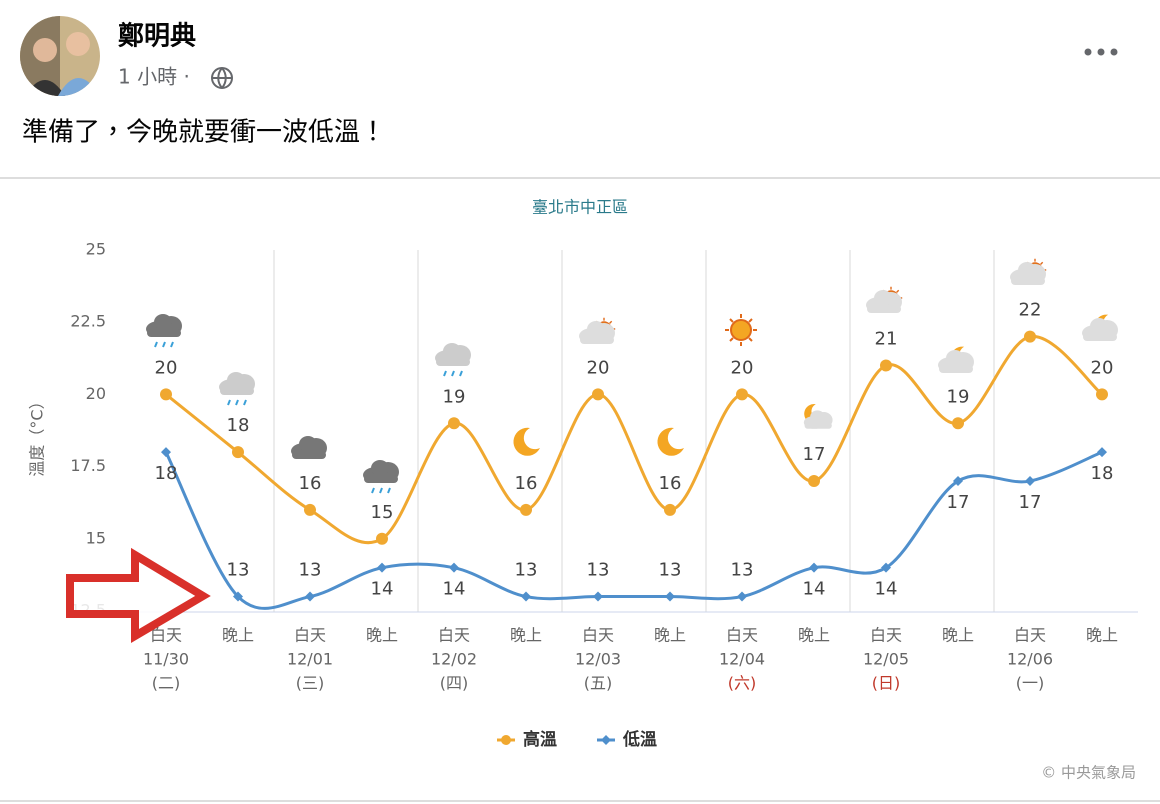  I want to click on x-weekday-label: (一), so click(1030, 683).